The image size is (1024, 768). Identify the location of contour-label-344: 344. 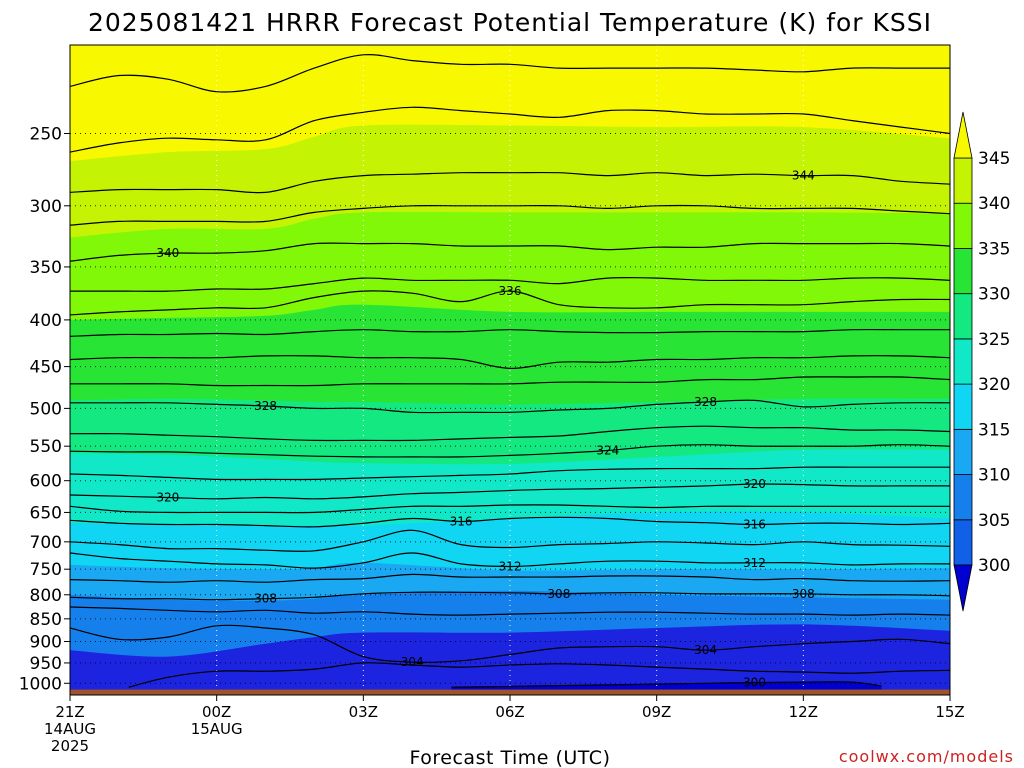
(803, 176).